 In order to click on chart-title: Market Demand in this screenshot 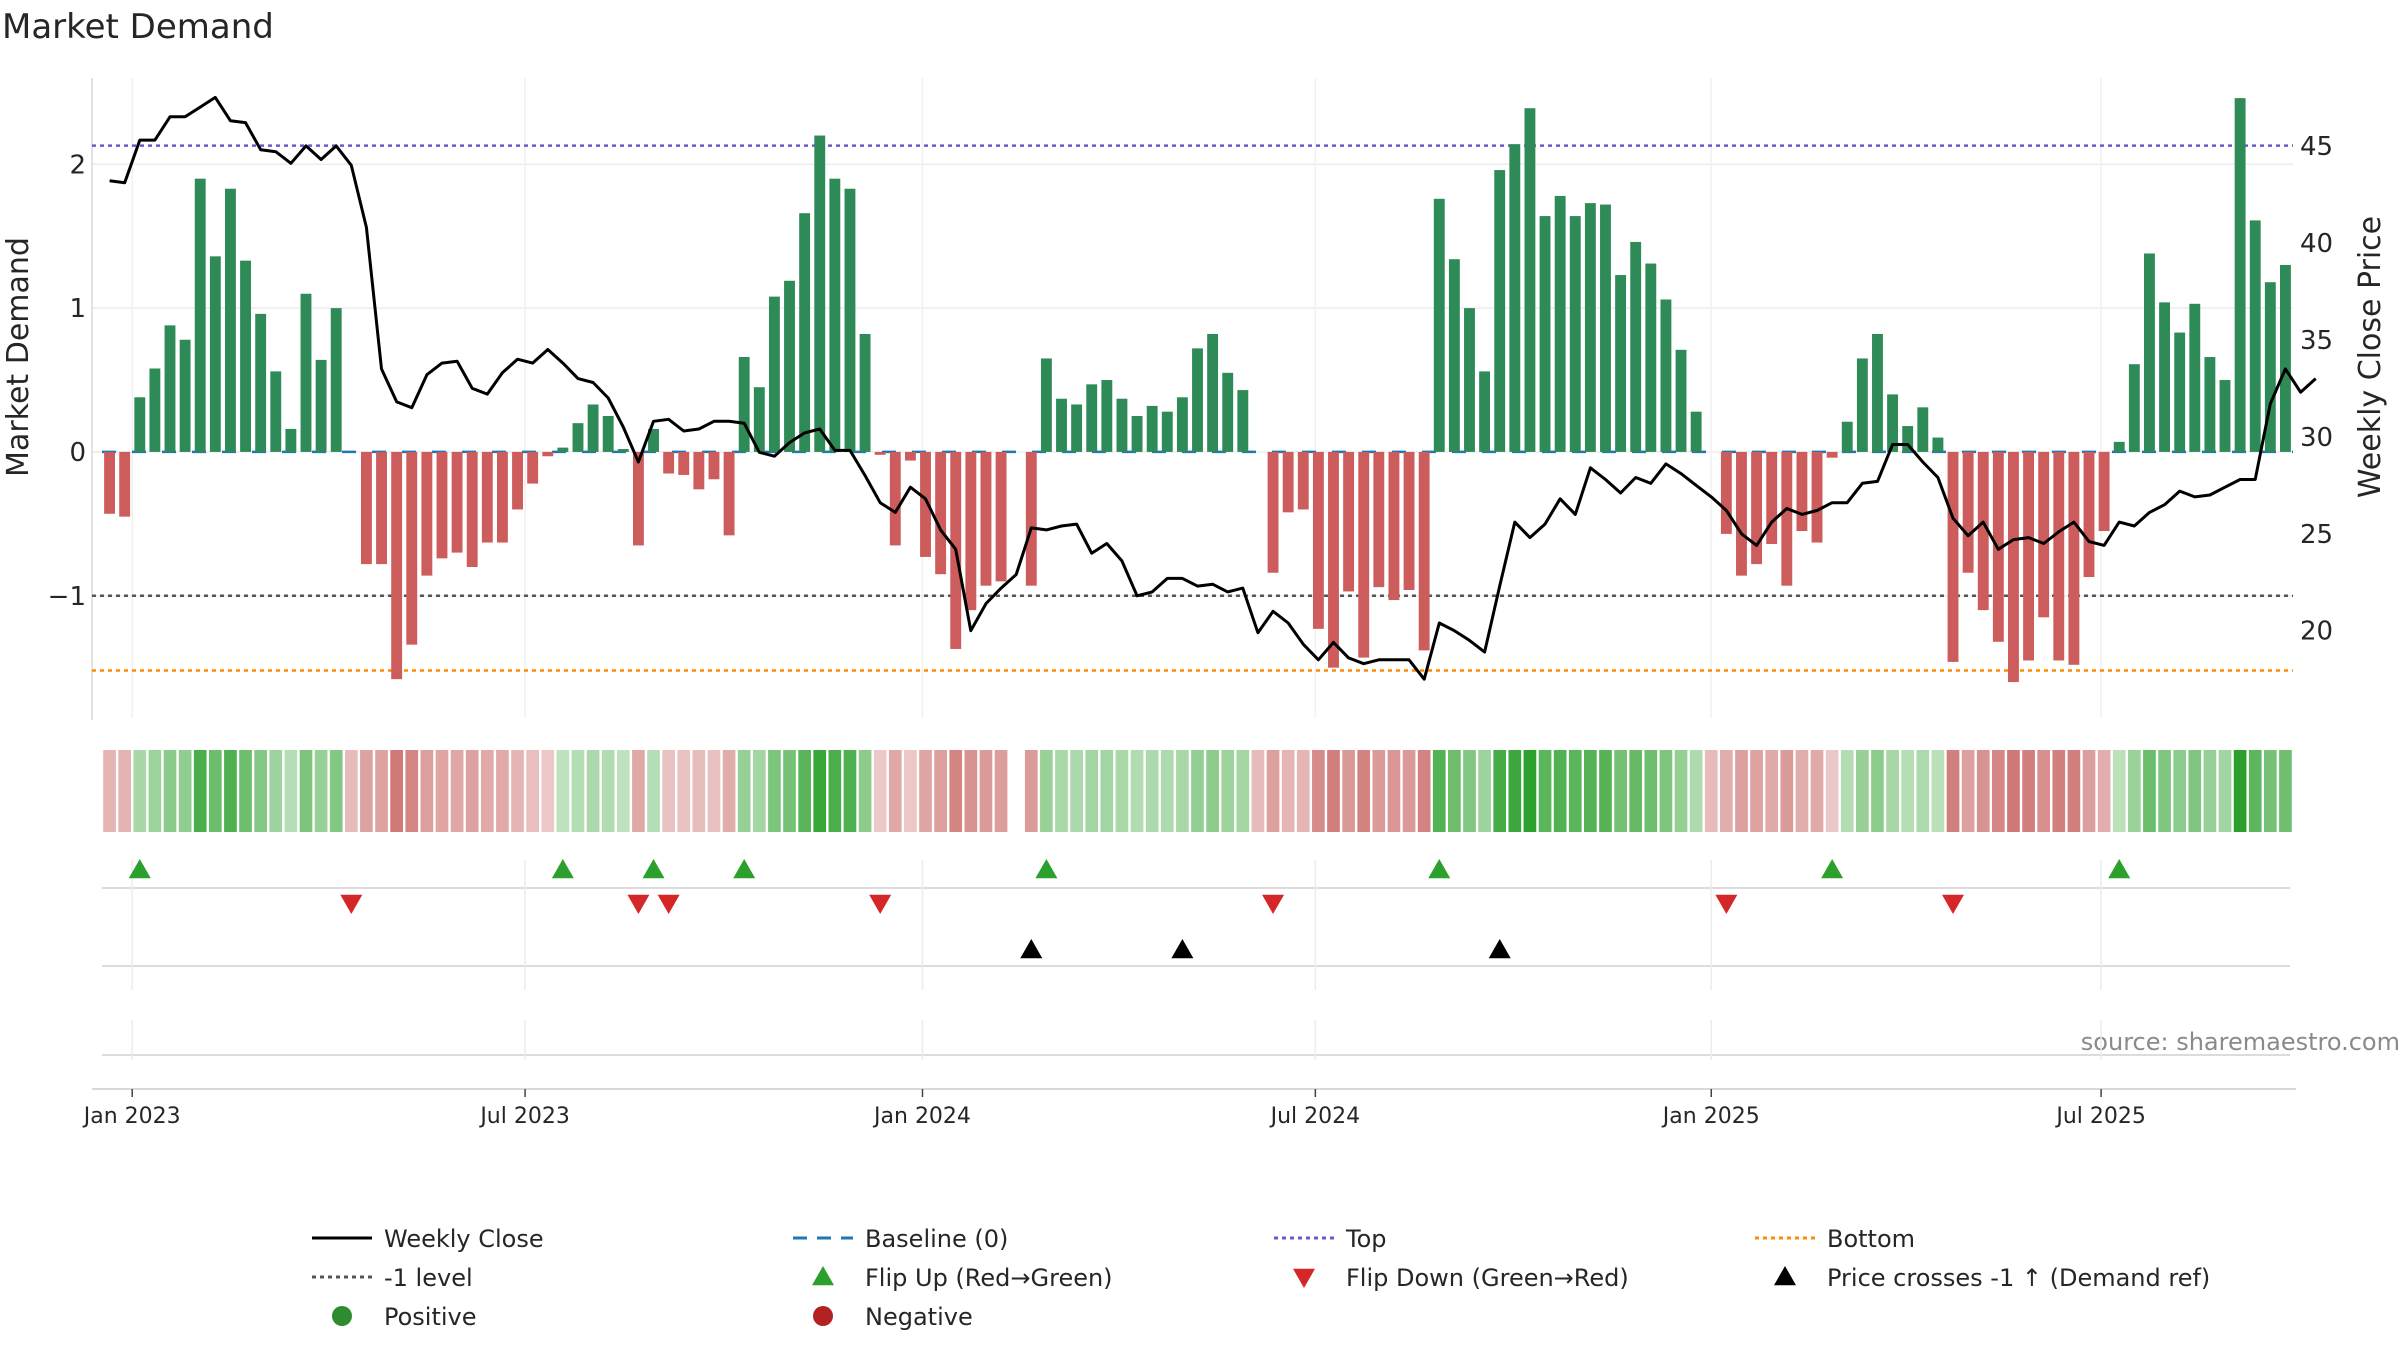, I will do `click(138, 27)`.